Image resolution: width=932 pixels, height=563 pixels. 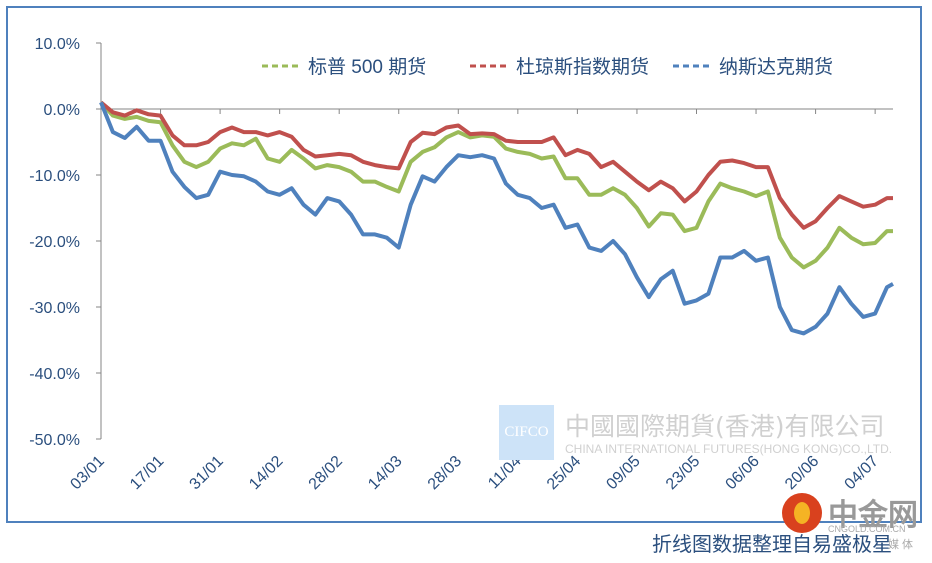 I want to click on logo-media: 媒 体, so click(x=901, y=545).